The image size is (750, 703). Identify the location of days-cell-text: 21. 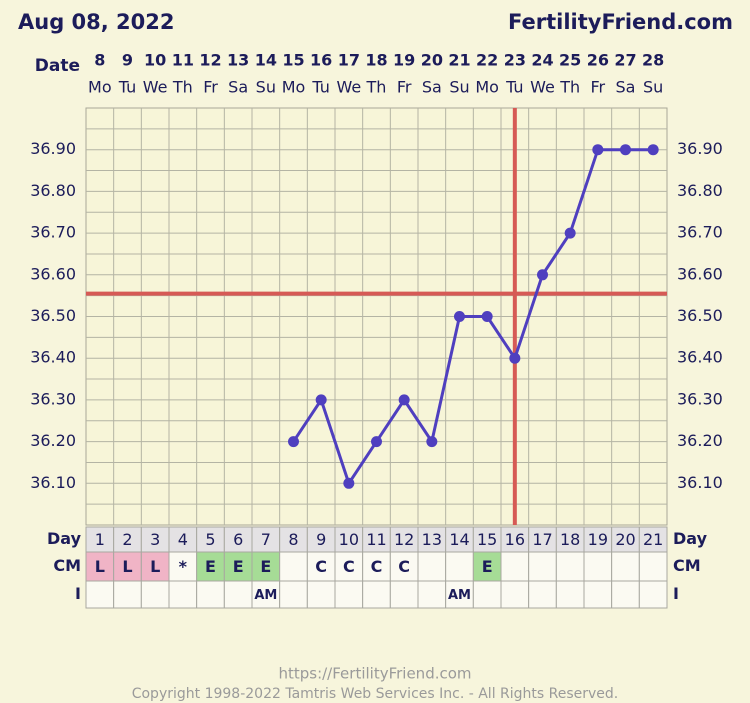
(653, 539).